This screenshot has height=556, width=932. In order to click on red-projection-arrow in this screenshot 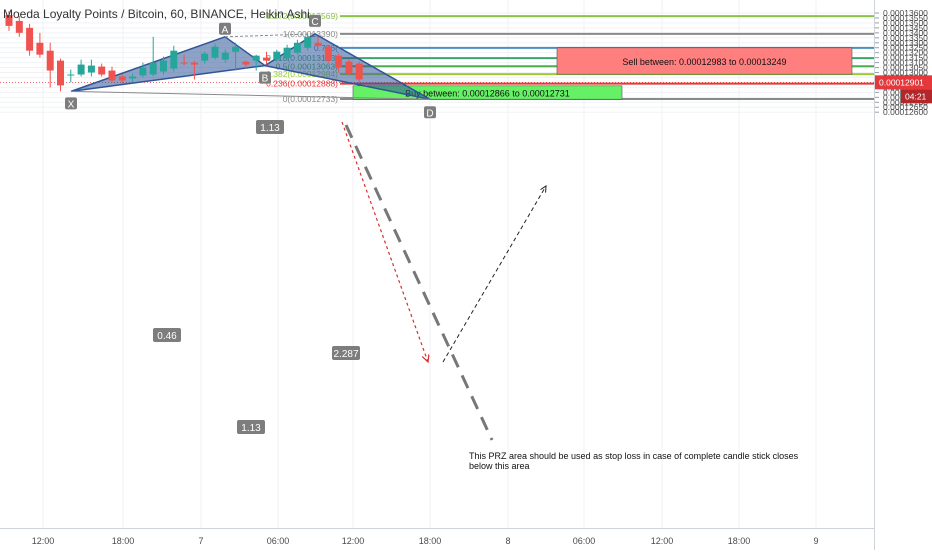, I will do `click(384, 241)`.